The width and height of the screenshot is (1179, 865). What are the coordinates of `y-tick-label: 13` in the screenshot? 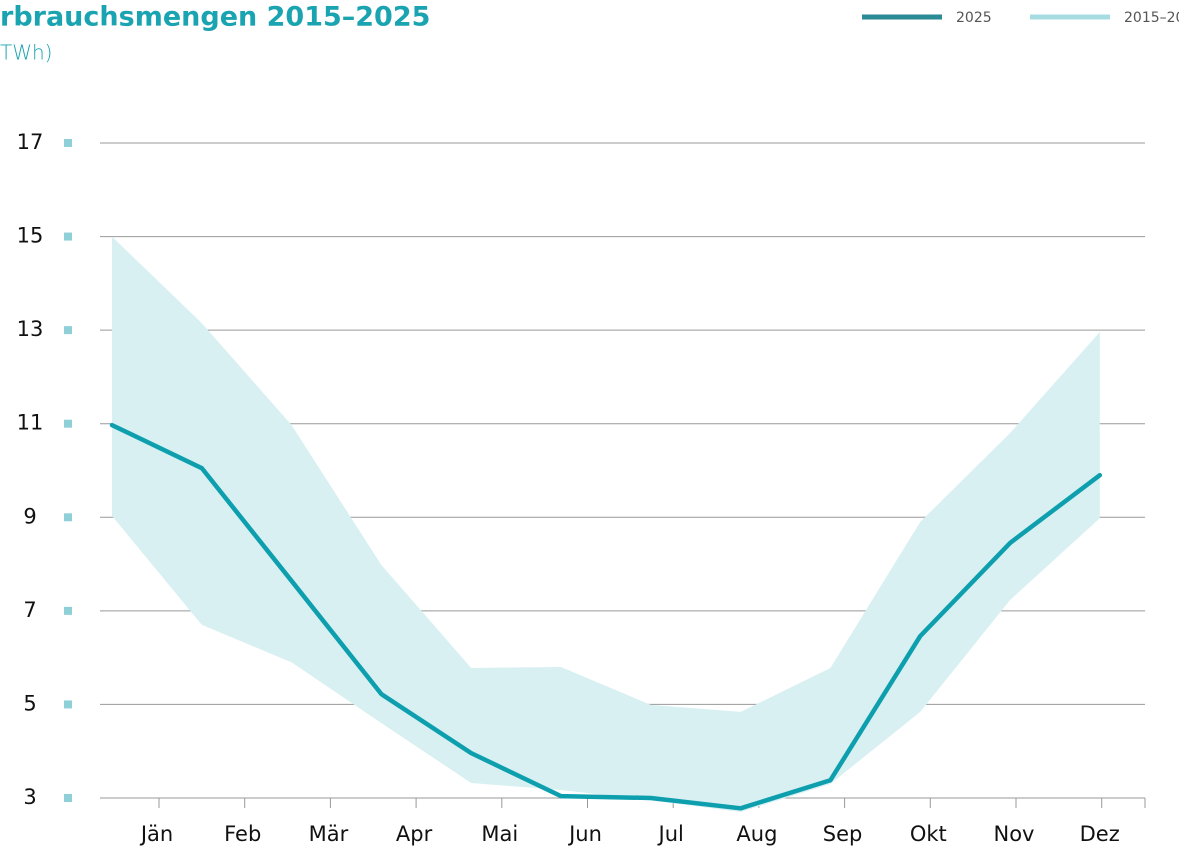 It's located at (30, 329).